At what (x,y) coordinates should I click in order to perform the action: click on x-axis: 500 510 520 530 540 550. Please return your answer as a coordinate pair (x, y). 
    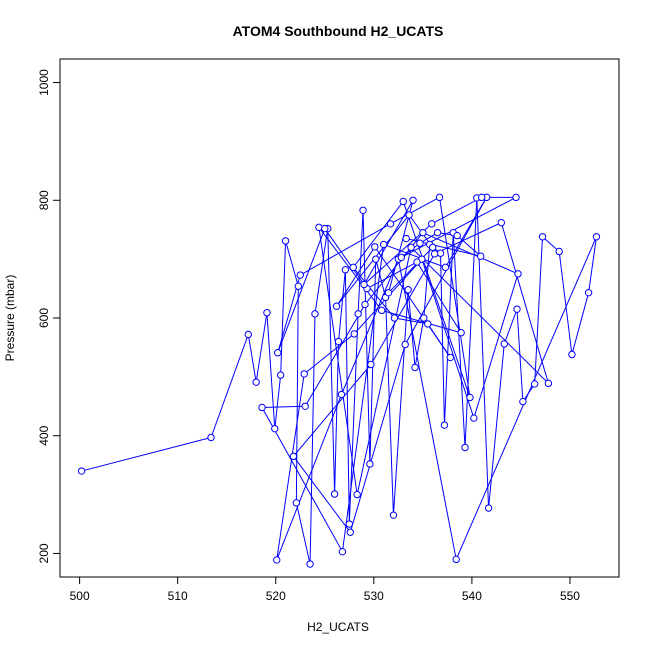
    Looking at the image, I should click on (325, 589).